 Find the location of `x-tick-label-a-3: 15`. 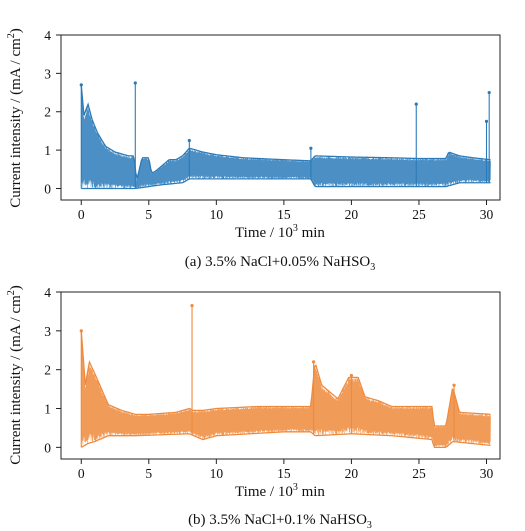

x-tick-label-a-3: 15 is located at coordinates (284, 214).